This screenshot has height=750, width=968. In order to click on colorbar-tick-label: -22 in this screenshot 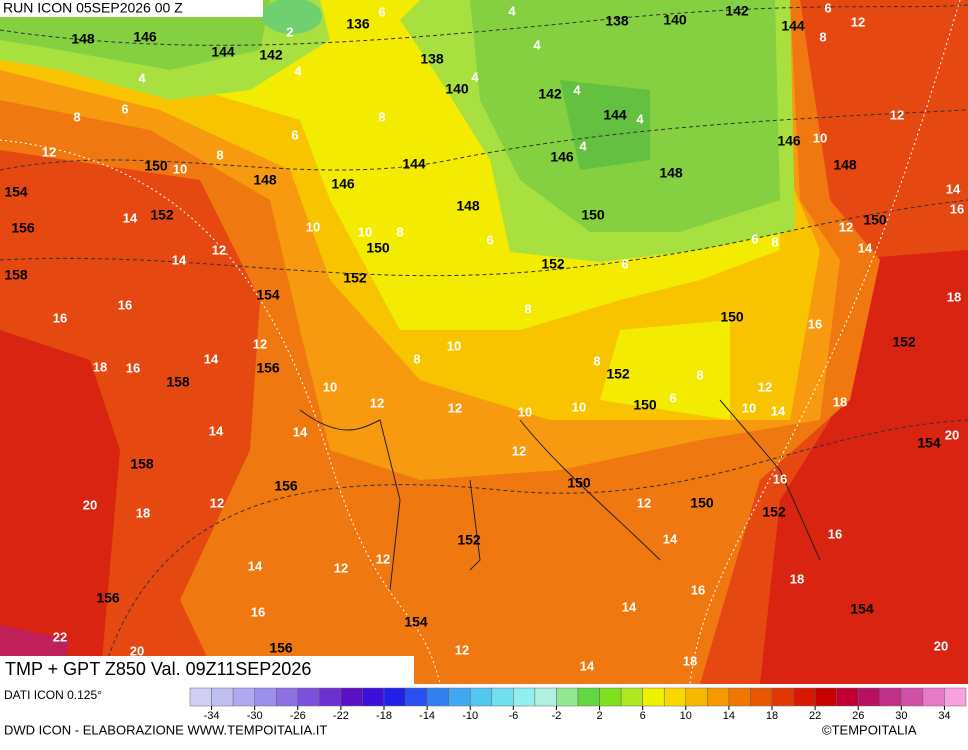, I will do `click(341, 716)`.